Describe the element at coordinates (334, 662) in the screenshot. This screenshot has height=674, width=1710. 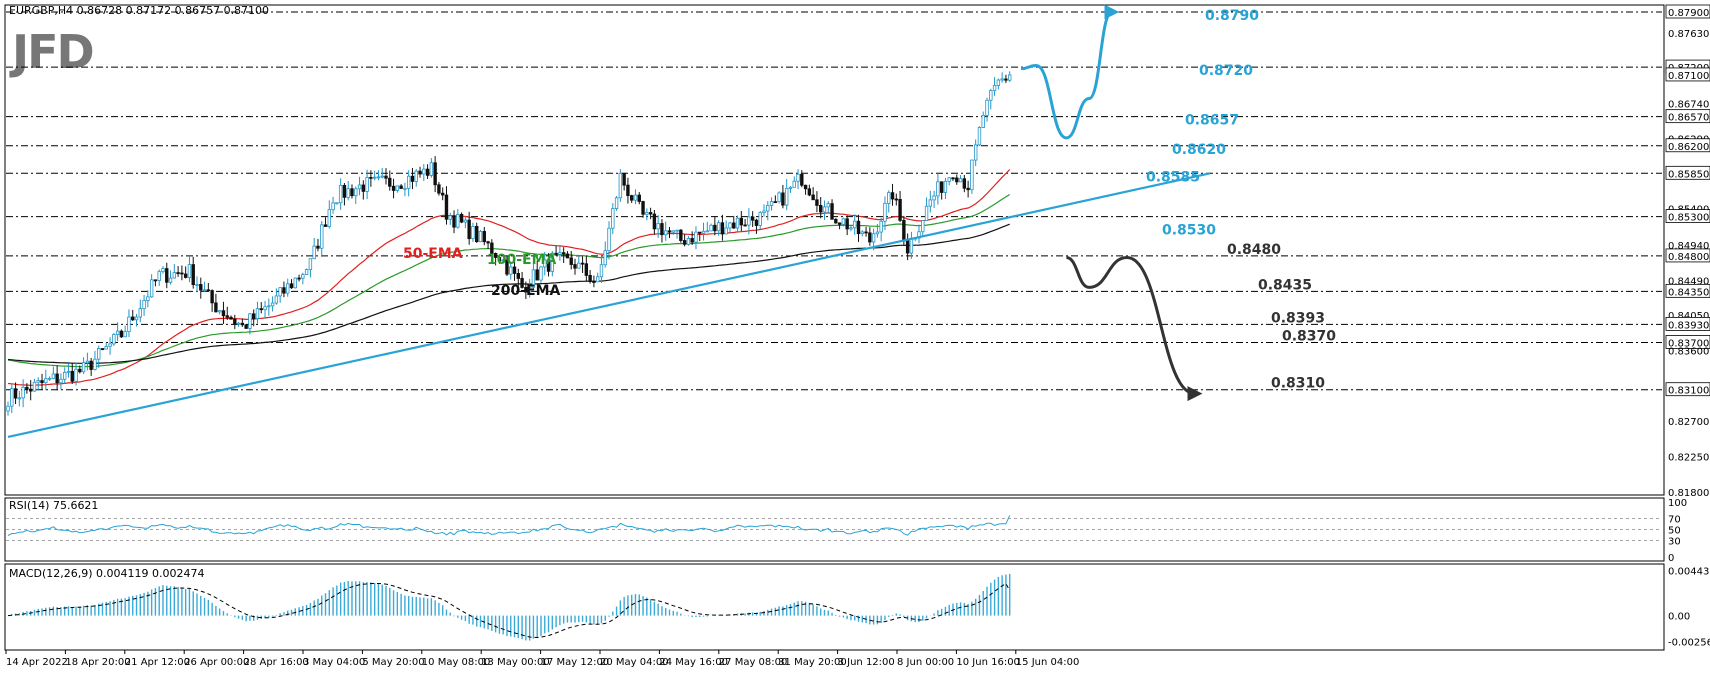
I see `x-tick-5: 3 May 04:00` at that location.